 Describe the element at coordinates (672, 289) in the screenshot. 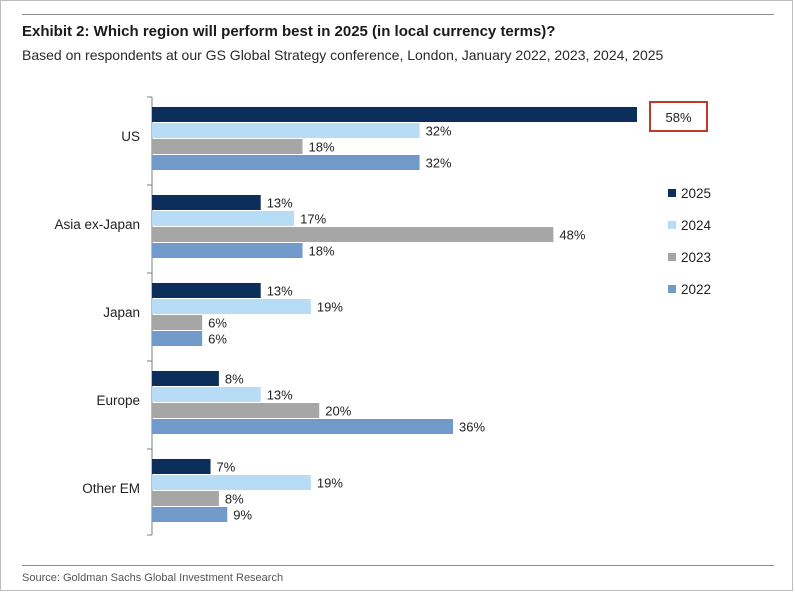

I see `legend-swatch-2022` at that location.